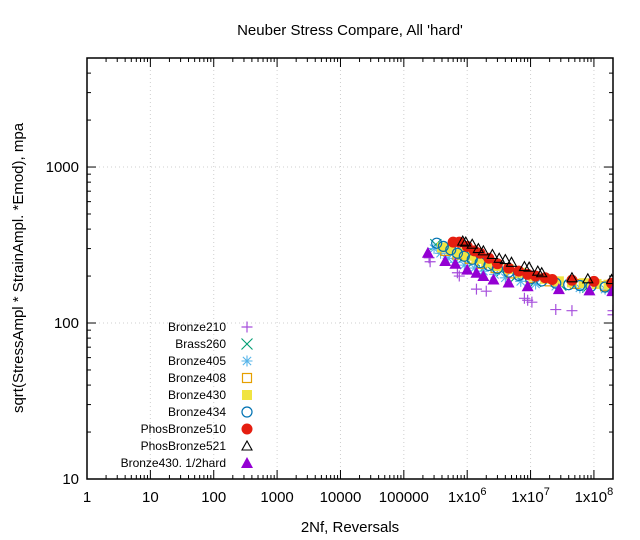 This screenshot has height=540, width=640. I want to click on legend-item: Bronze430, so click(210, 395).